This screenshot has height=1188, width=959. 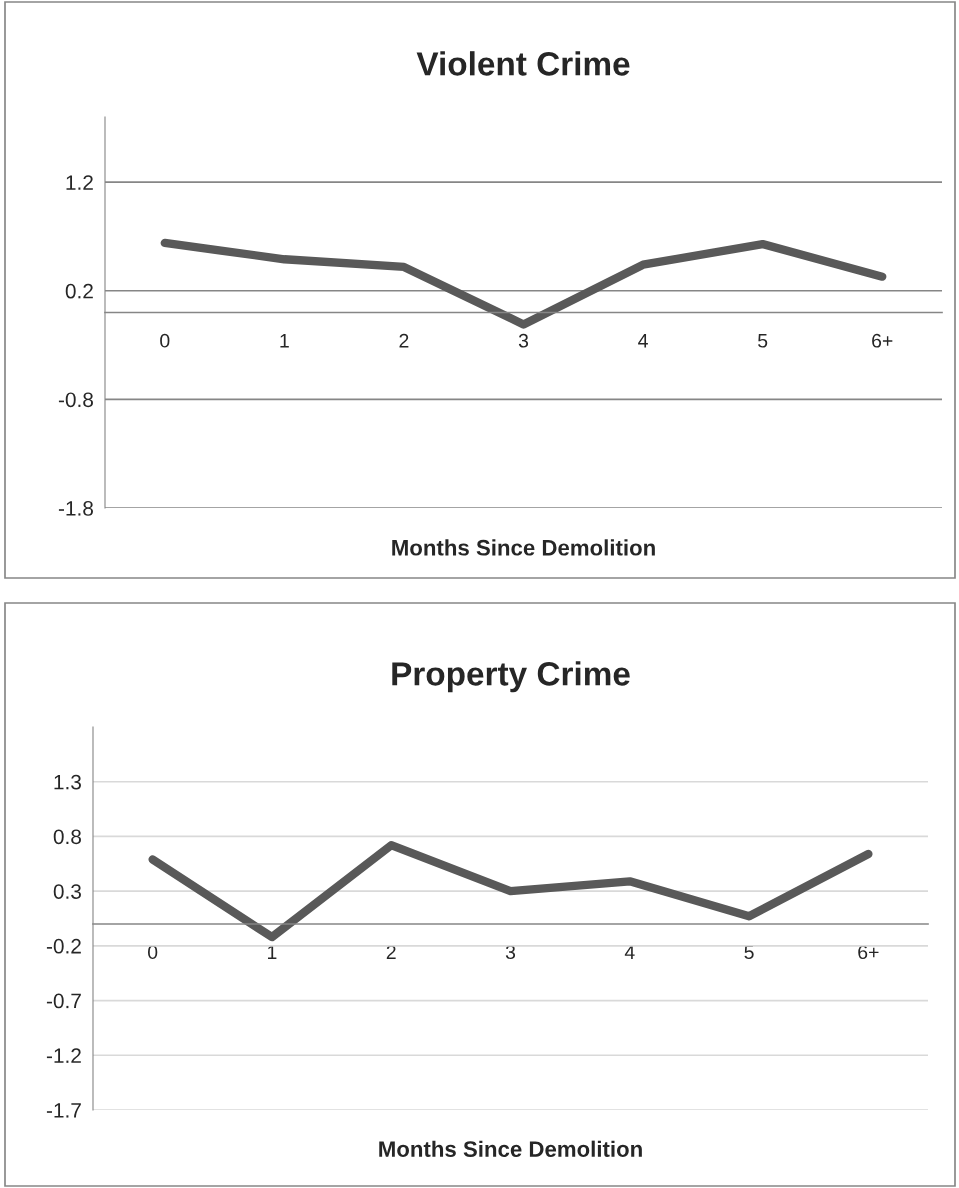 What do you see at coordinates (511, 677) in the screenshot?
I see `chart-title: Property Crime` at bounding box center [511, 677].